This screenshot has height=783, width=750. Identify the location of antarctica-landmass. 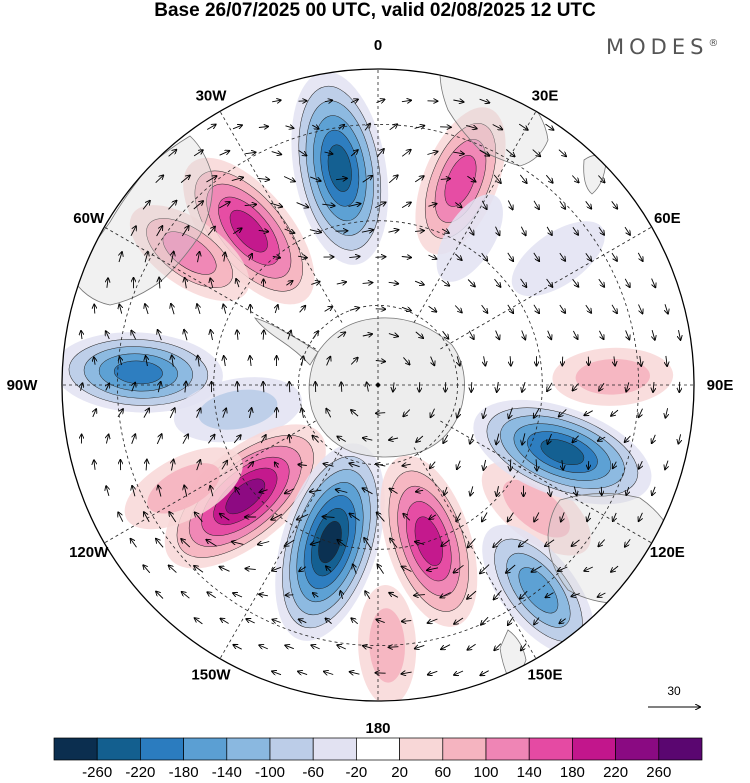
(386, 387).